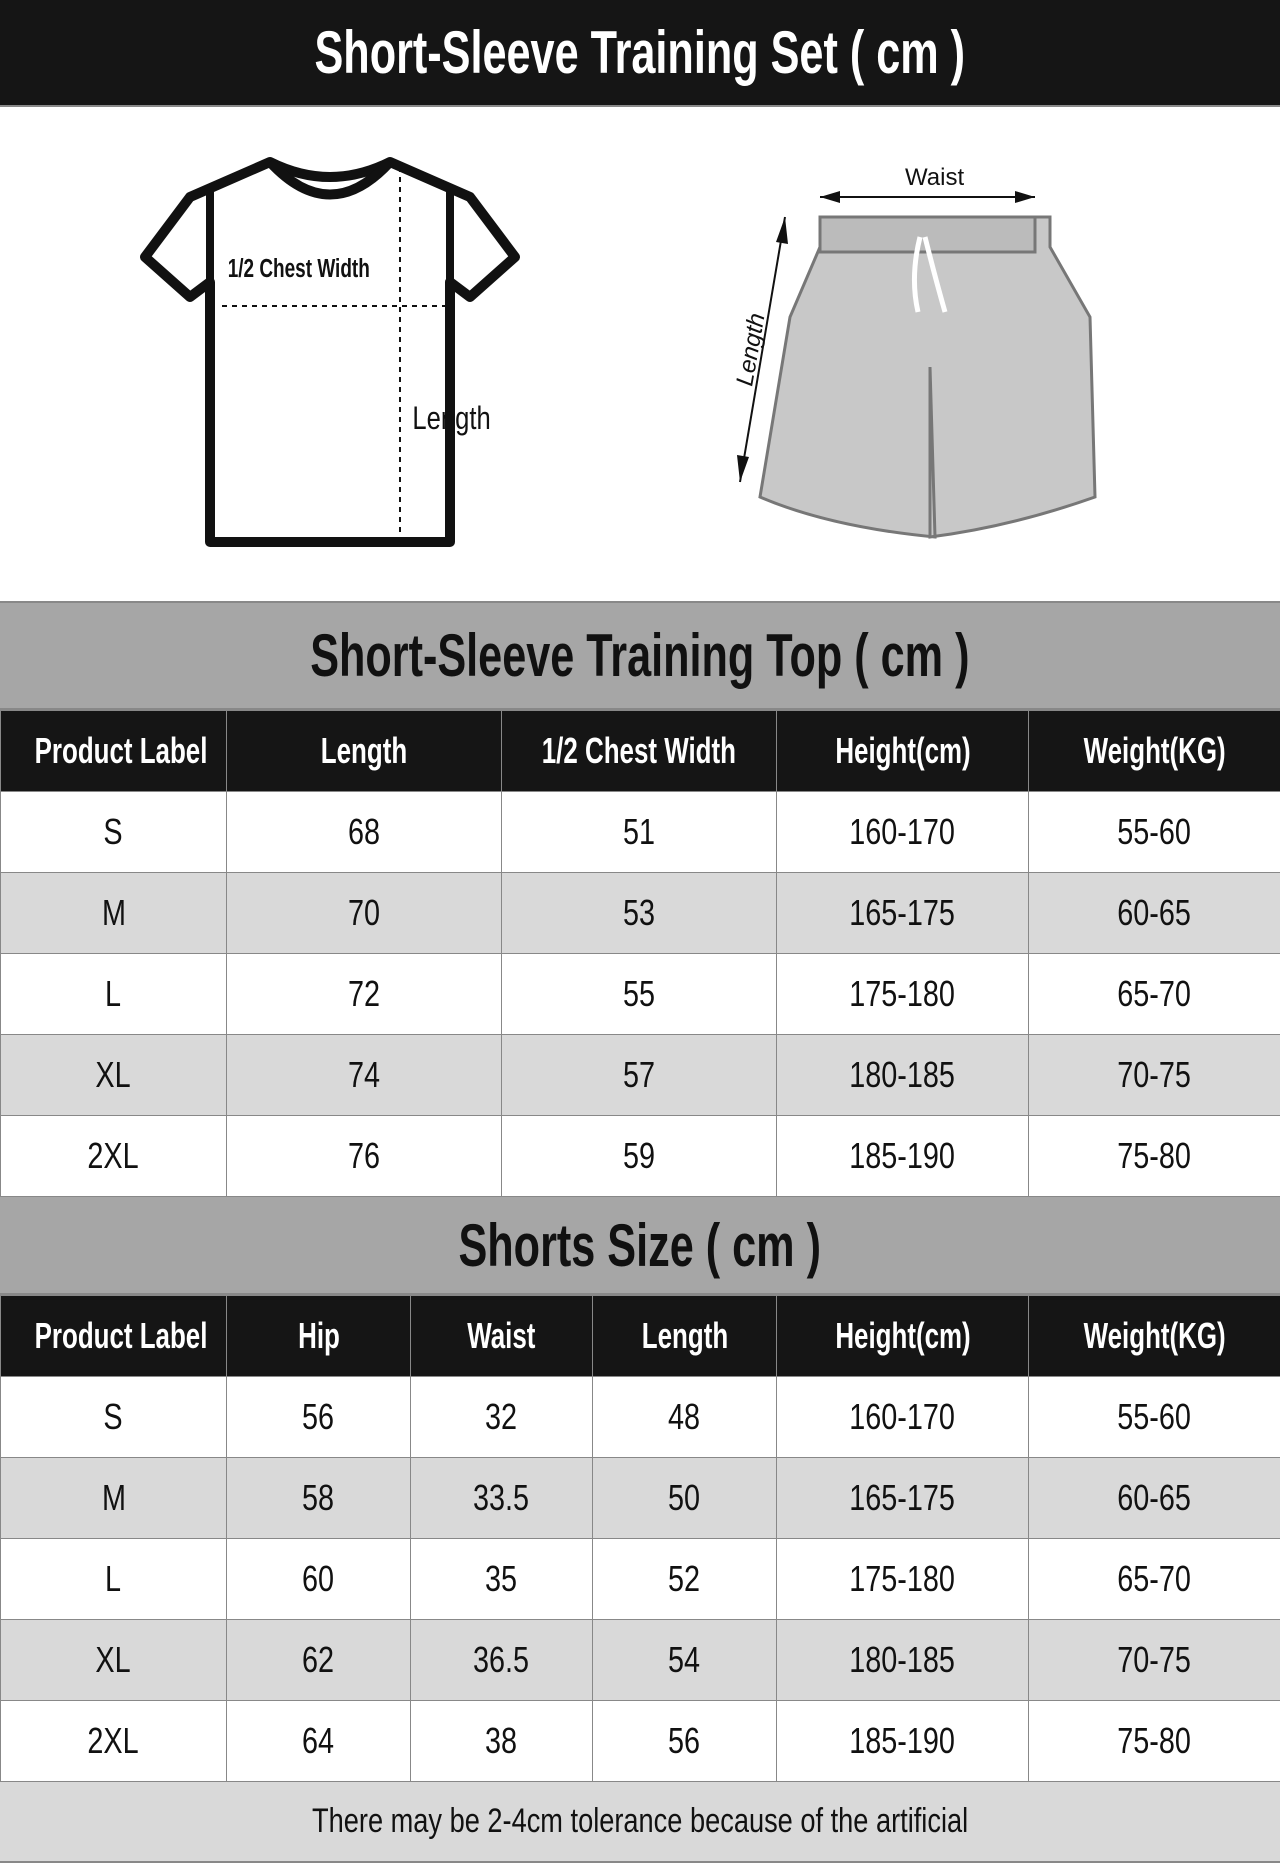 Image resolution: width=1280 pixels, height=1863 pixels. What do you see at coordinates (639, 751) in the screenshot?
I see `column-header: 1/2 Chest Width` at bounding box center [639, 751].